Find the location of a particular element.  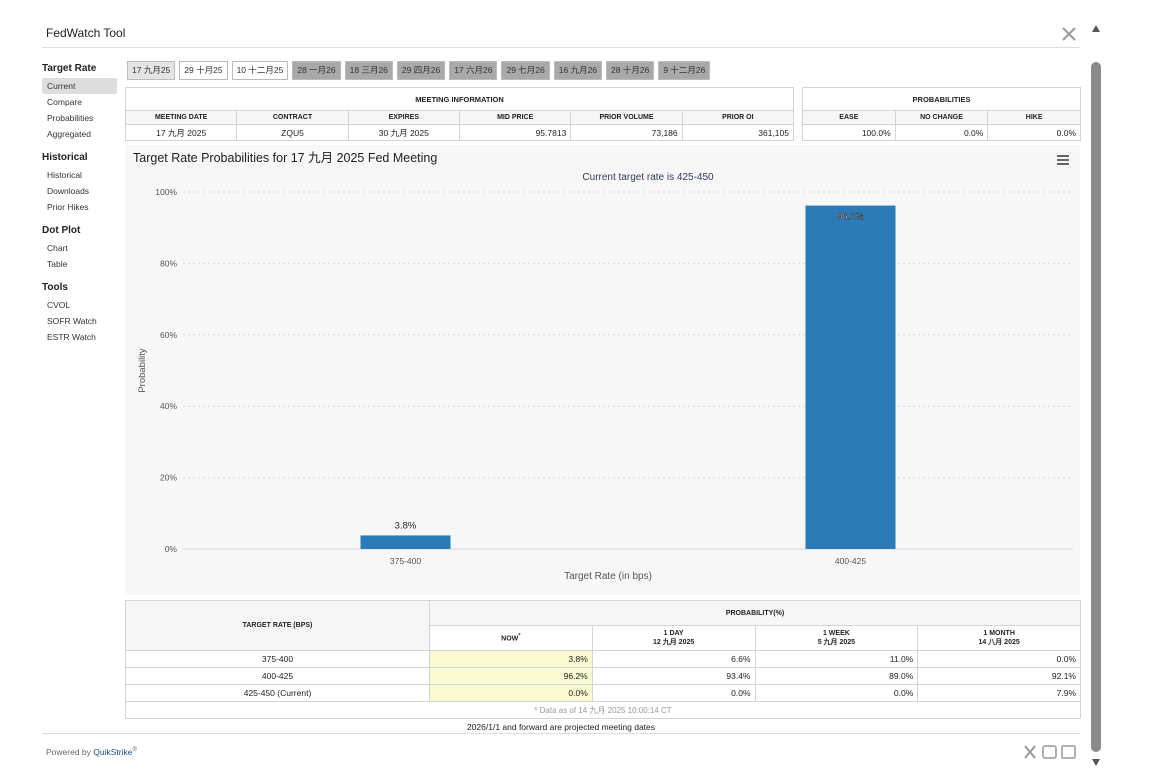

menu-button is located at coordinates (1063, 160).